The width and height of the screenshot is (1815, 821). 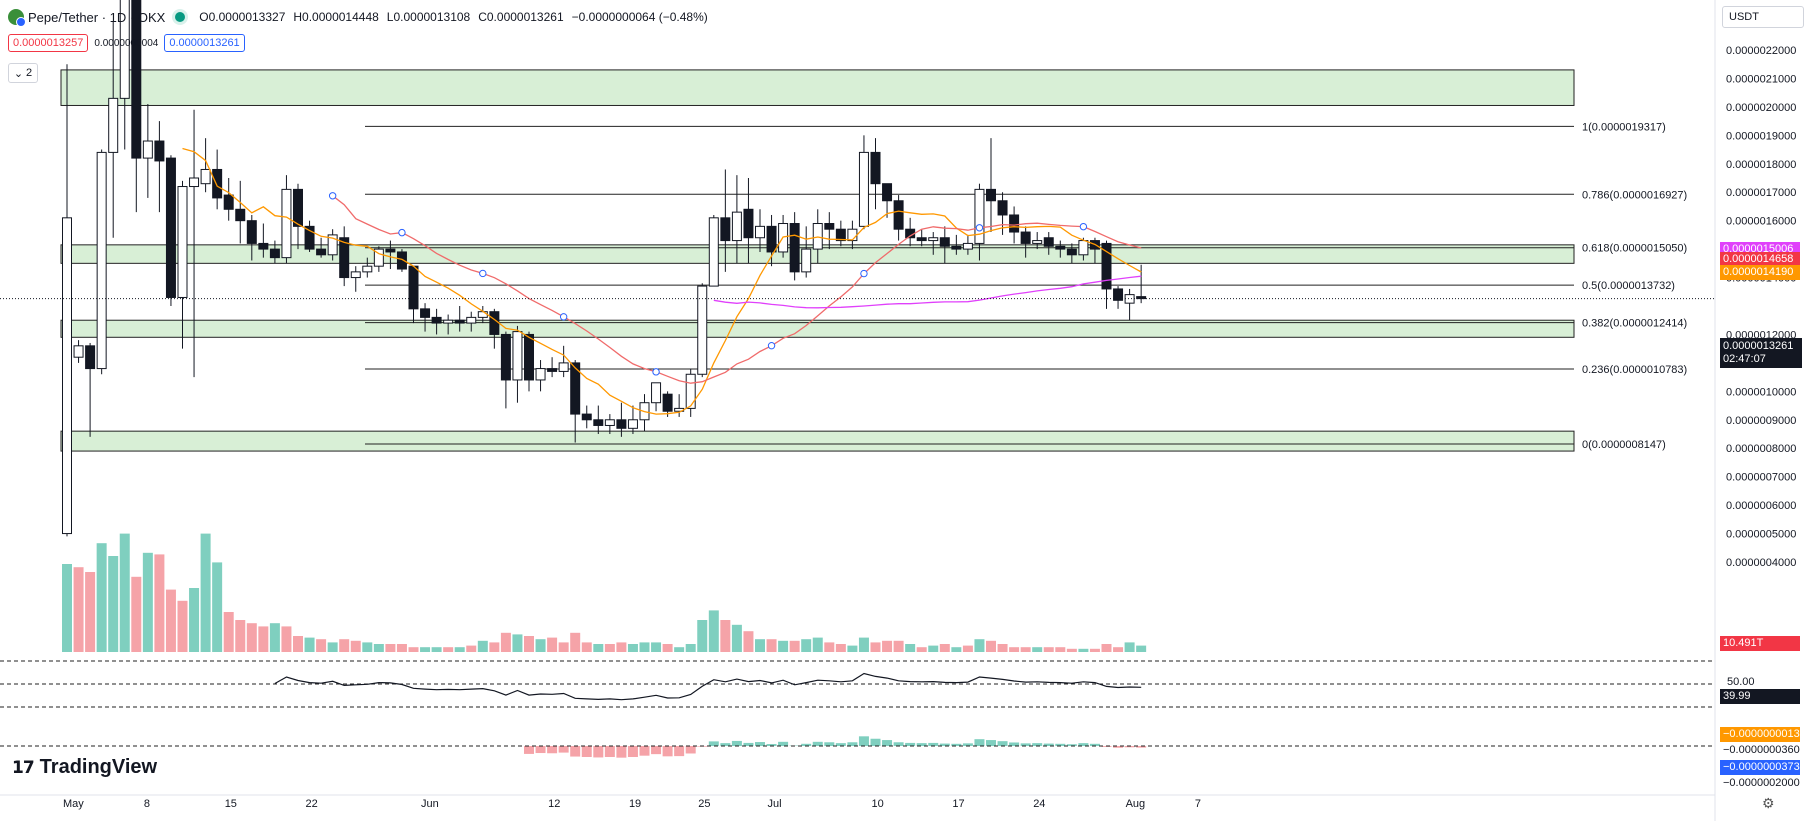 What do you see at coordinates (1761, 79) in the screenshot?
I see `price-axis-label: 0.0000021000` at bounding box center [1761, 79].